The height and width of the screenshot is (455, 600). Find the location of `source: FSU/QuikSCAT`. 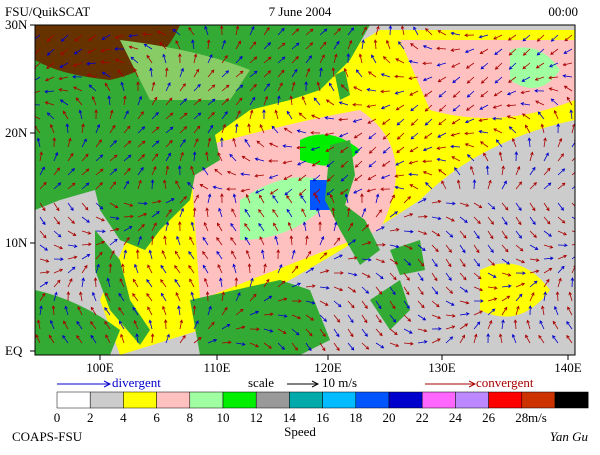

source: FSU/QuikSCAT is located at coordinates (47, 11).